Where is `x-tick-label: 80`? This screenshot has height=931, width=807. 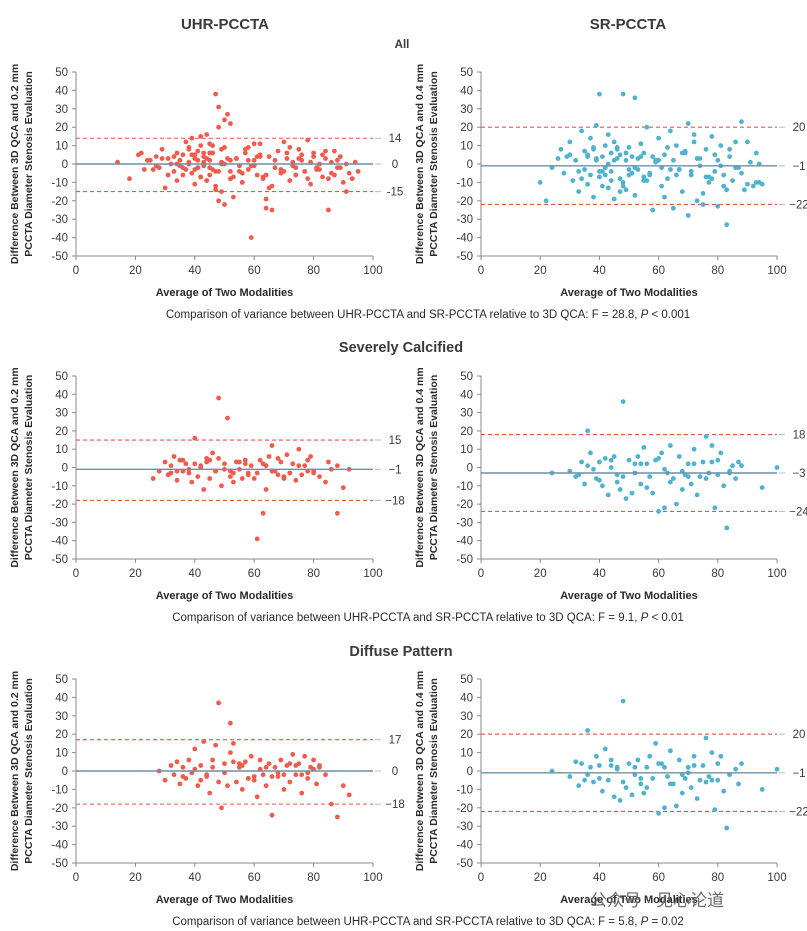 x-tick-label: 80 is located at coordinates (717, 574).